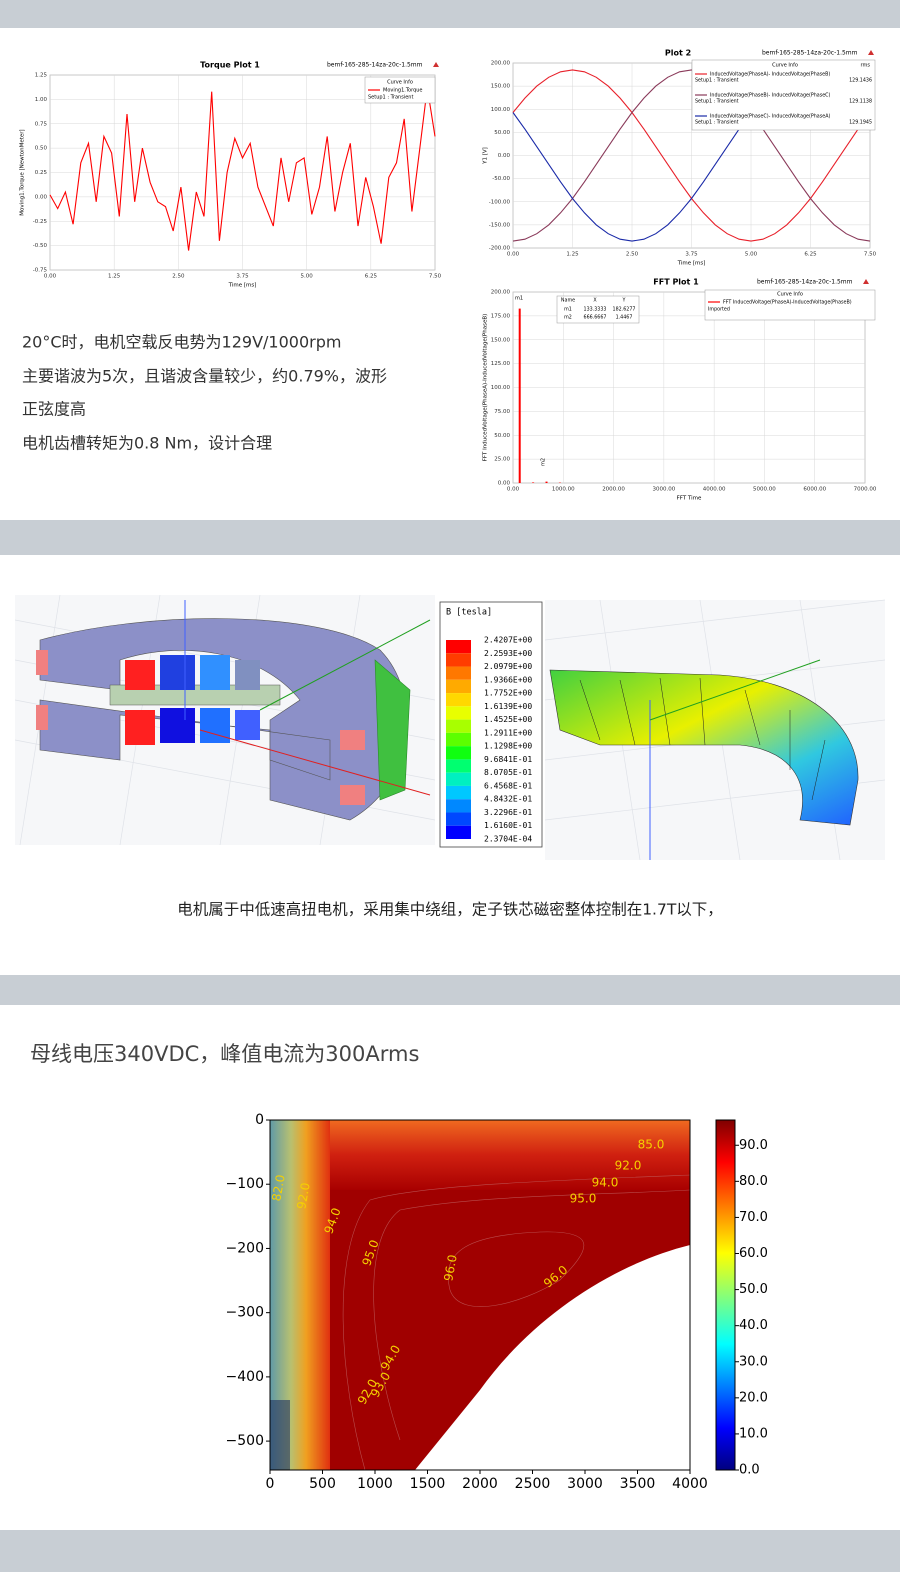 This screenshot has width=900, height=1572. Describe the element at coordinates (508, 785) in the screenshot. I see `field-legend-label: 6.4568E-01` at that location.